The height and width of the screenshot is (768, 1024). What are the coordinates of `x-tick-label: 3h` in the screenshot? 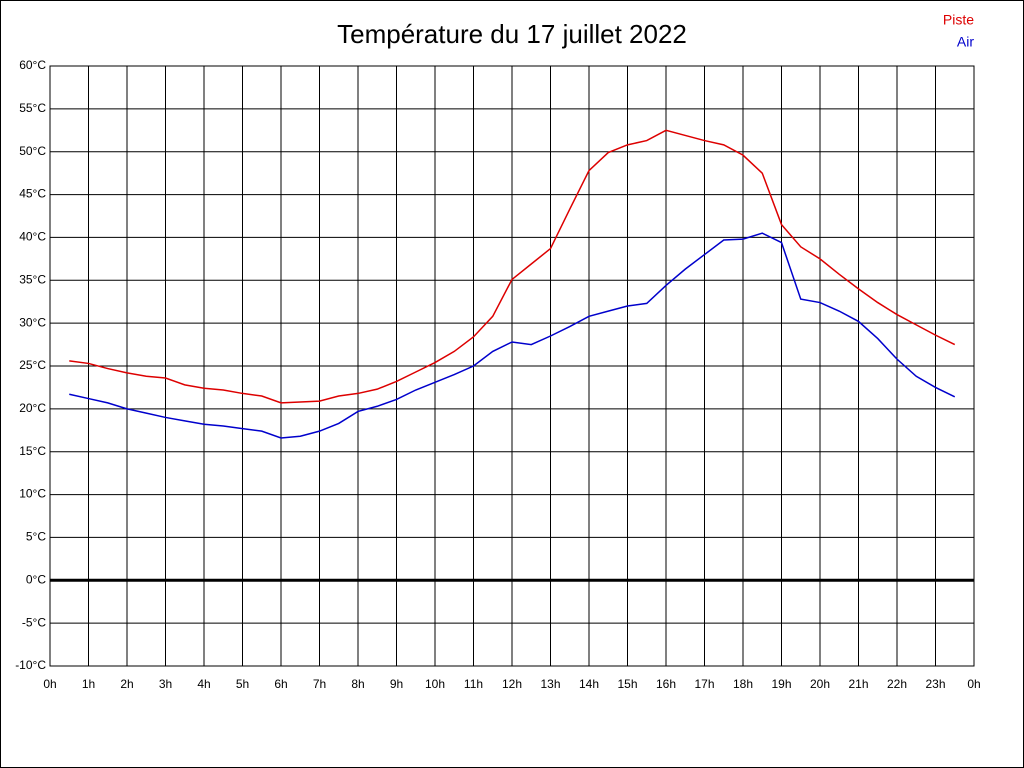 It's located at (165, 684).